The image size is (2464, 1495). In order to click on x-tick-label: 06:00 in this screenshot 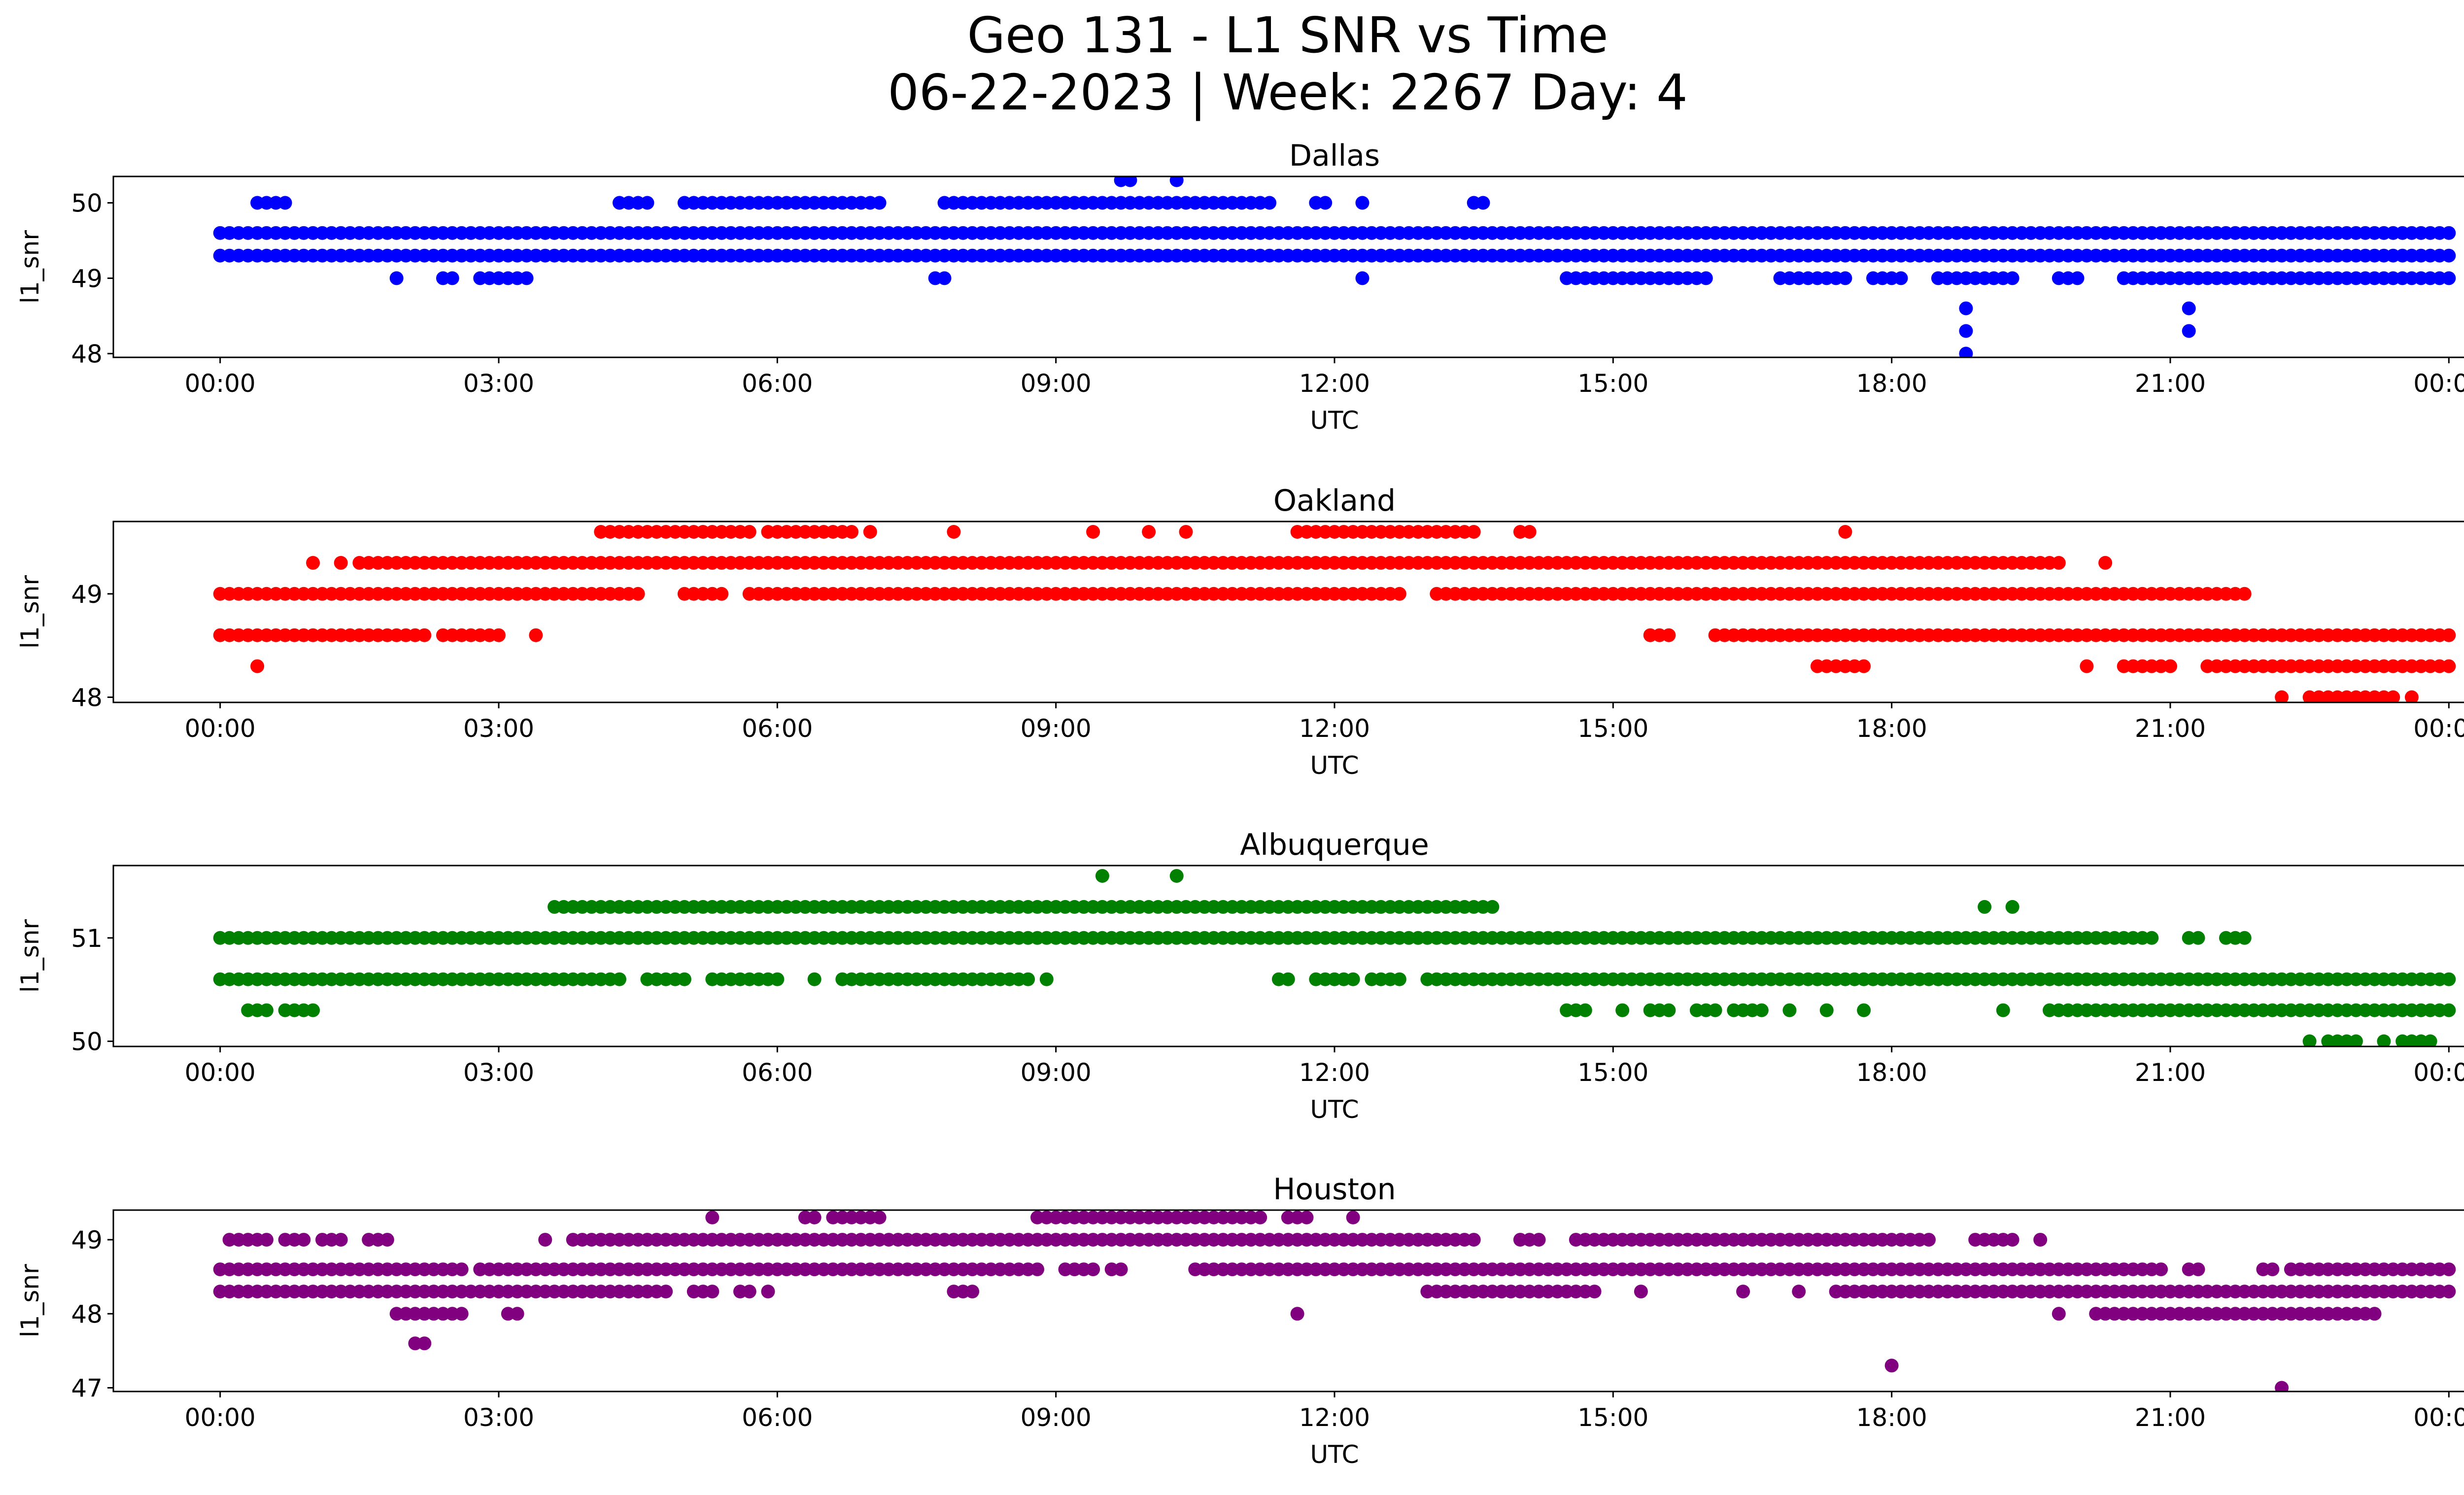, I will do `click(777, 383)`.